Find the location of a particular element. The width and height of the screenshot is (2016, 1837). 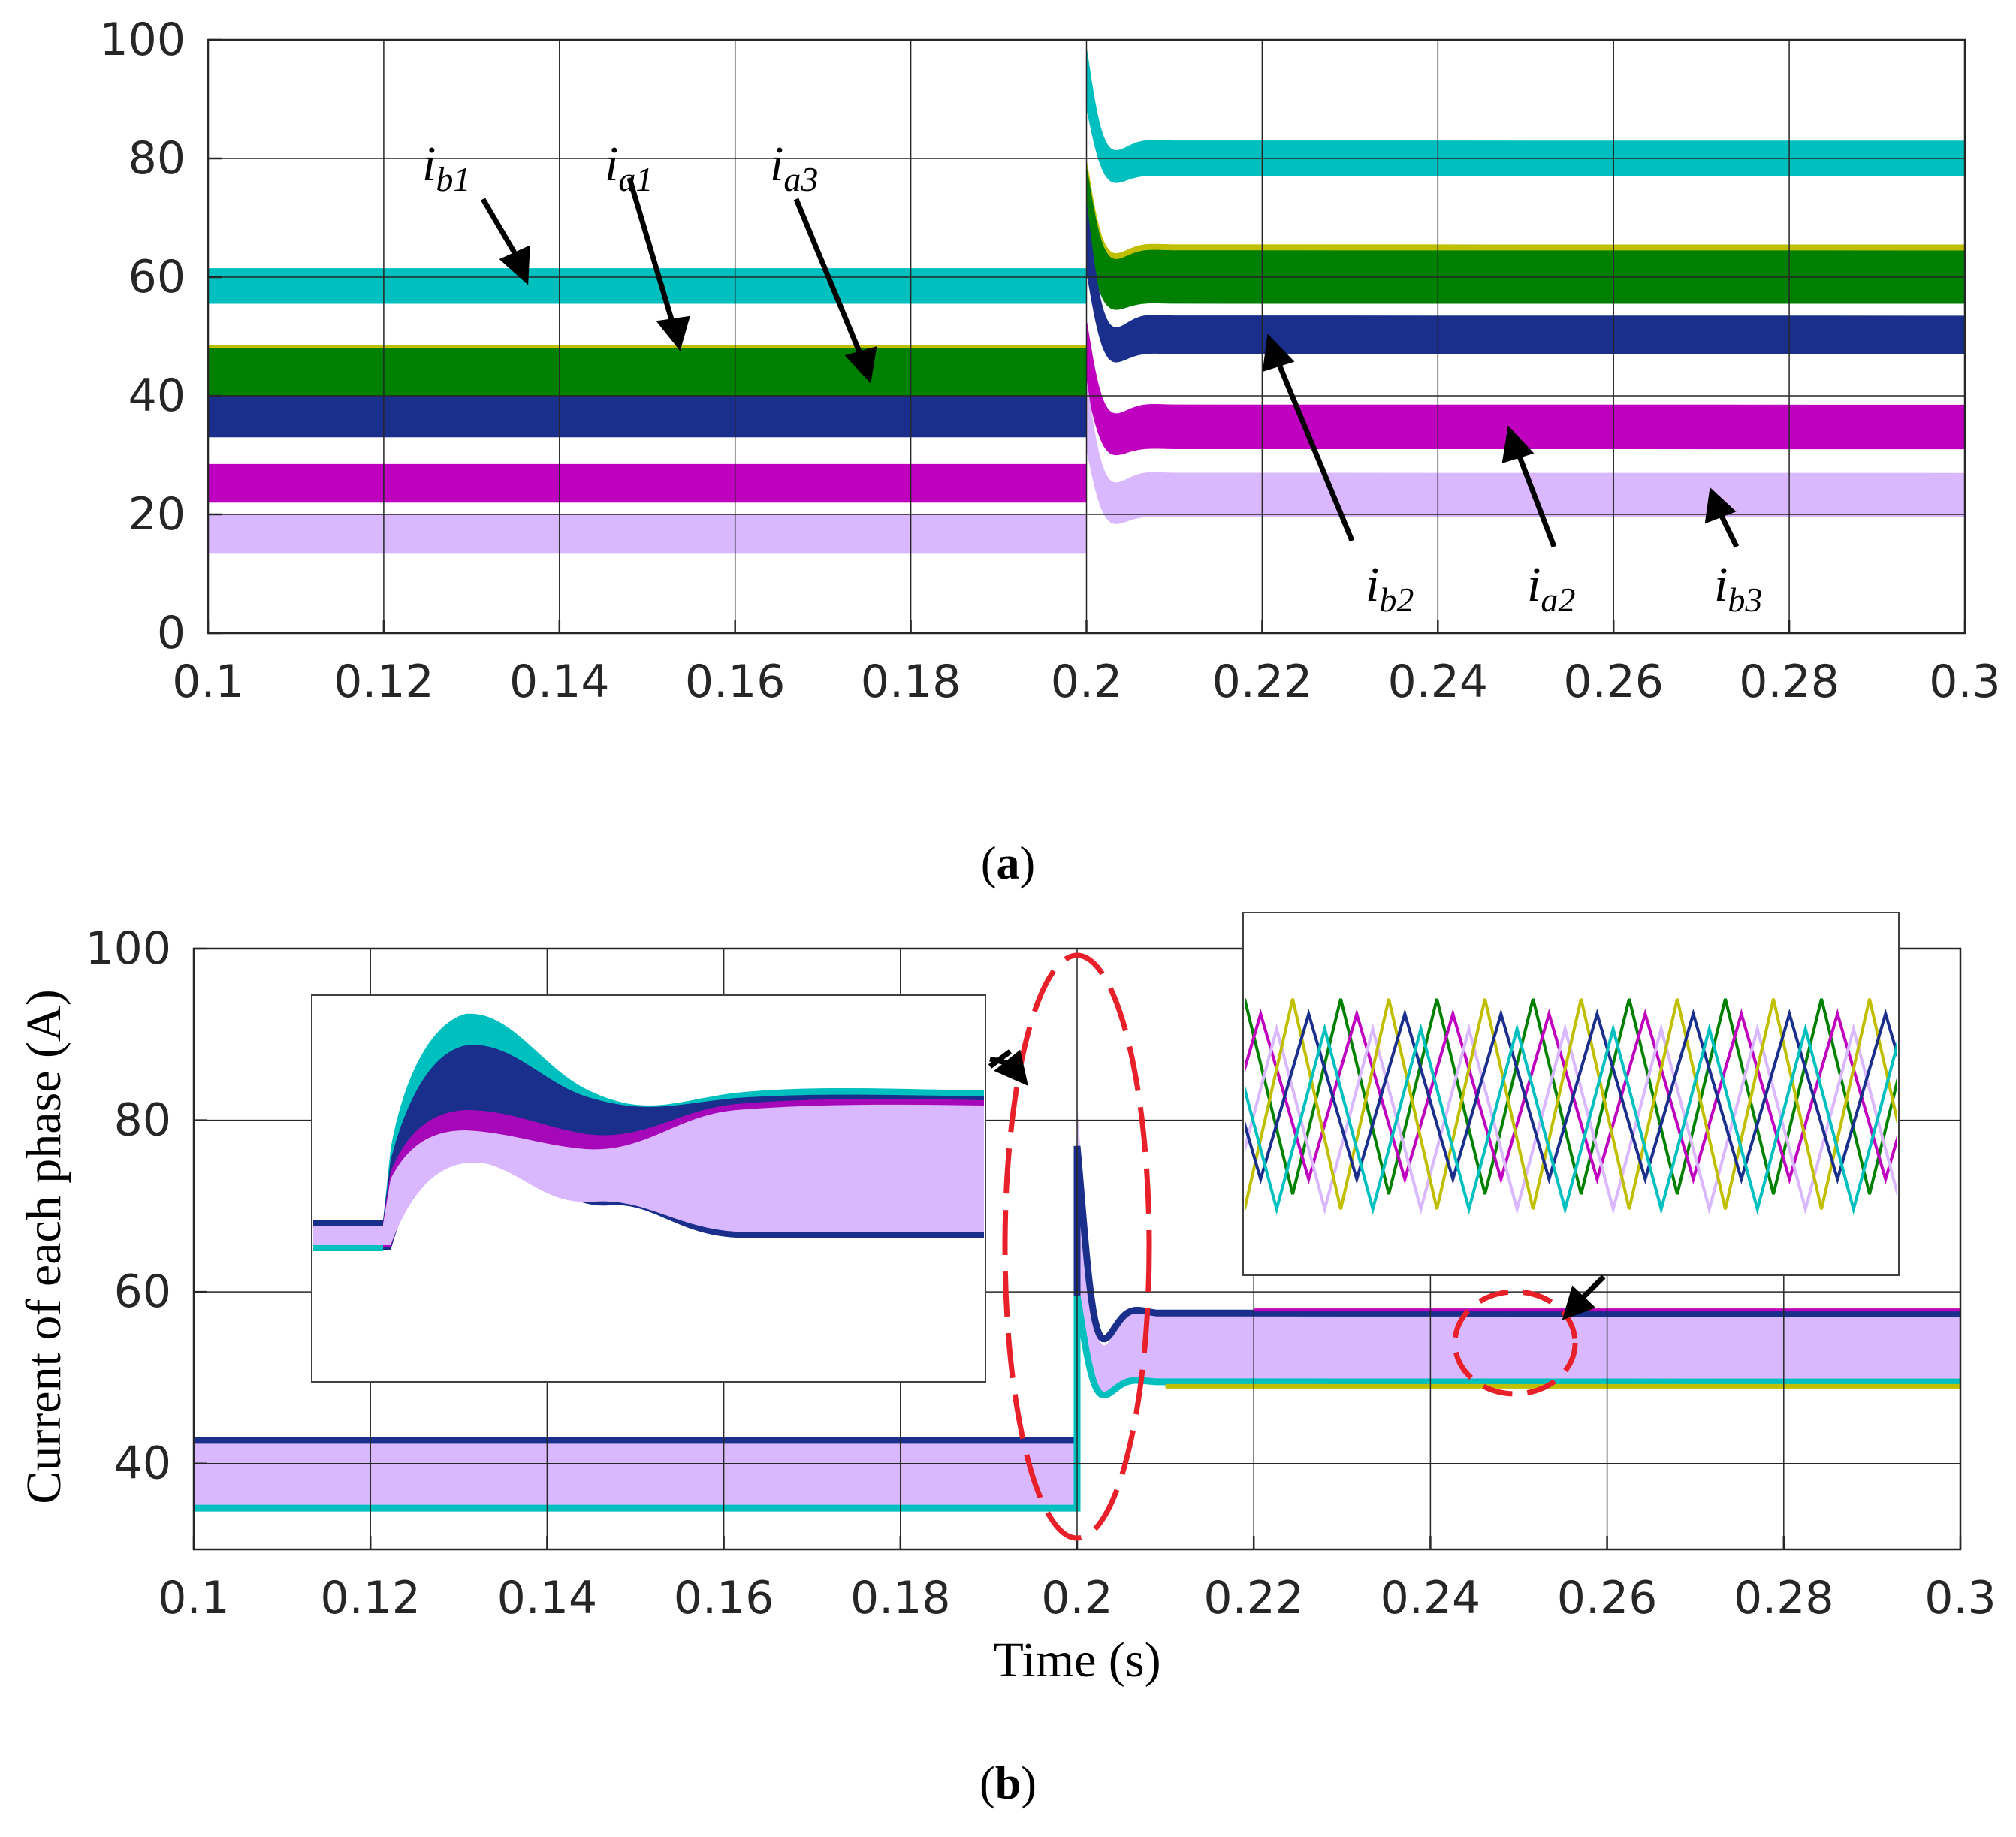

inset-transient-top-edge is located at coordinates (348, 1223).